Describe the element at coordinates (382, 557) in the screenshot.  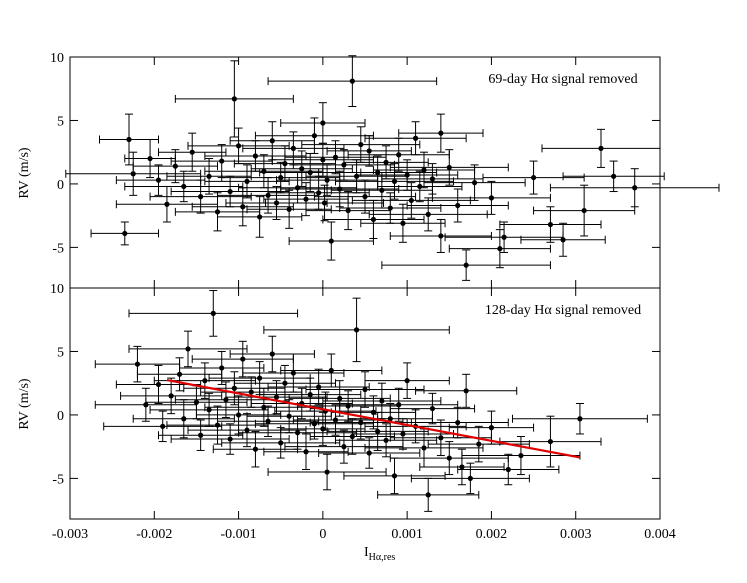
I see `x-axis-label-subscript: Hα,res` at that location.